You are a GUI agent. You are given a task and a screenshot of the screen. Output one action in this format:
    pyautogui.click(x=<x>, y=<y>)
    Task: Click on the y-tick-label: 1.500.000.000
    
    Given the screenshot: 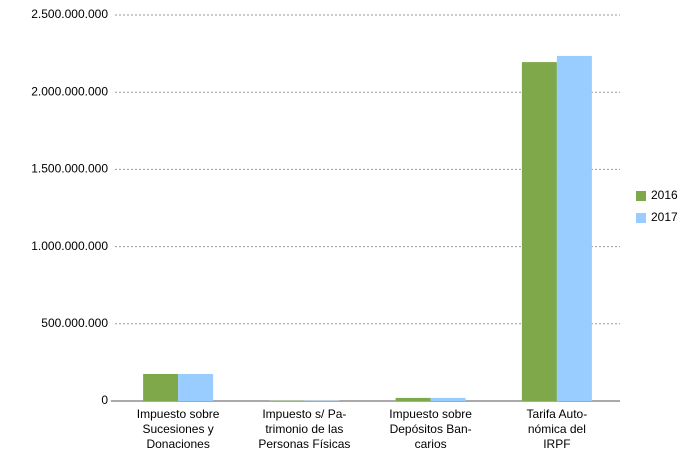 What is the action you would take?
    pyautogui.click(x=69, y=169)
    